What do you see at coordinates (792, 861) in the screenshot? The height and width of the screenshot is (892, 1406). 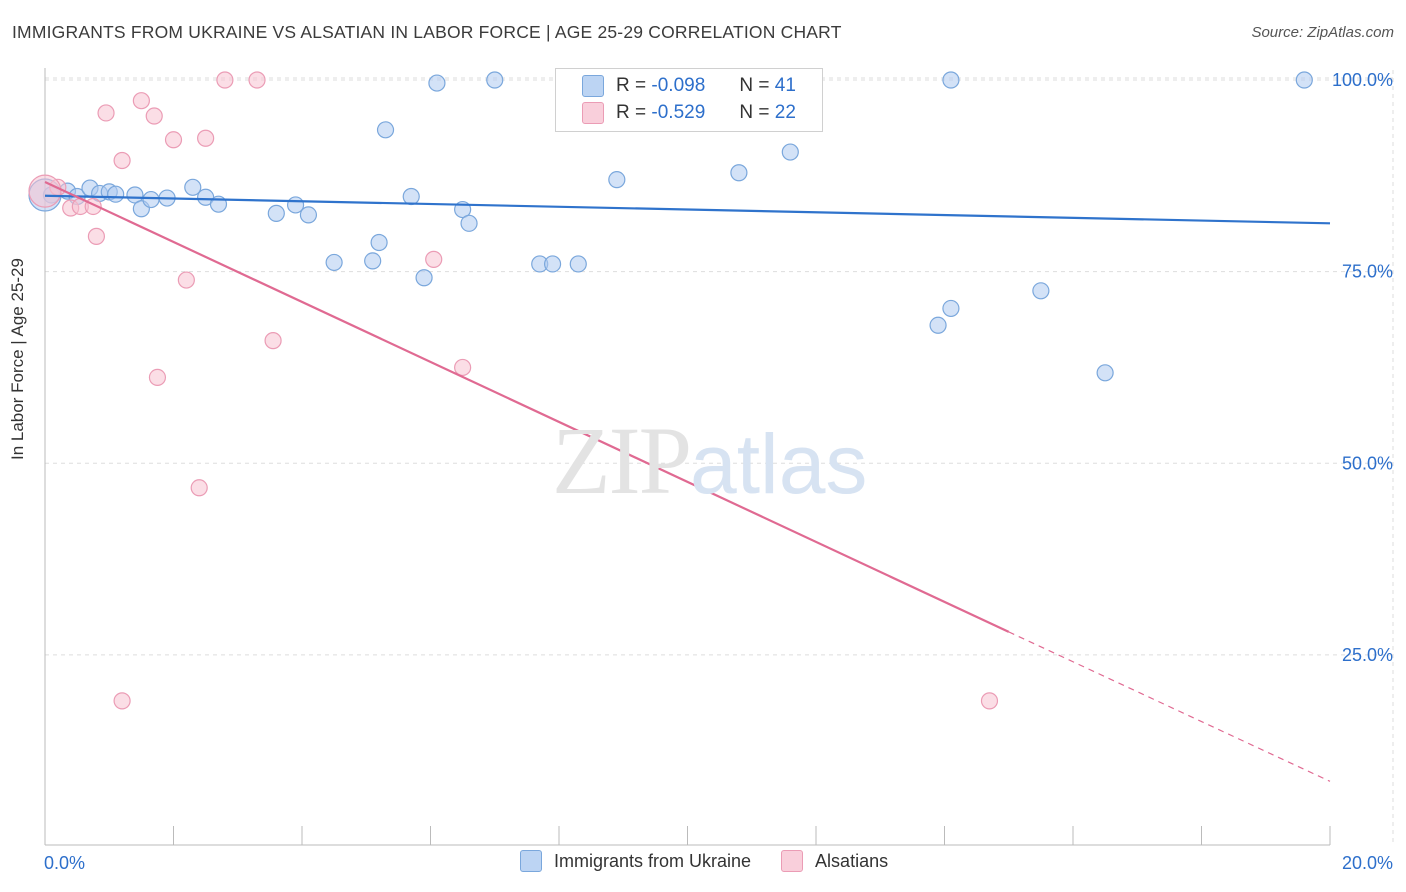 I see `legend-swatch-alsatians` at bounding box center [792, 861].